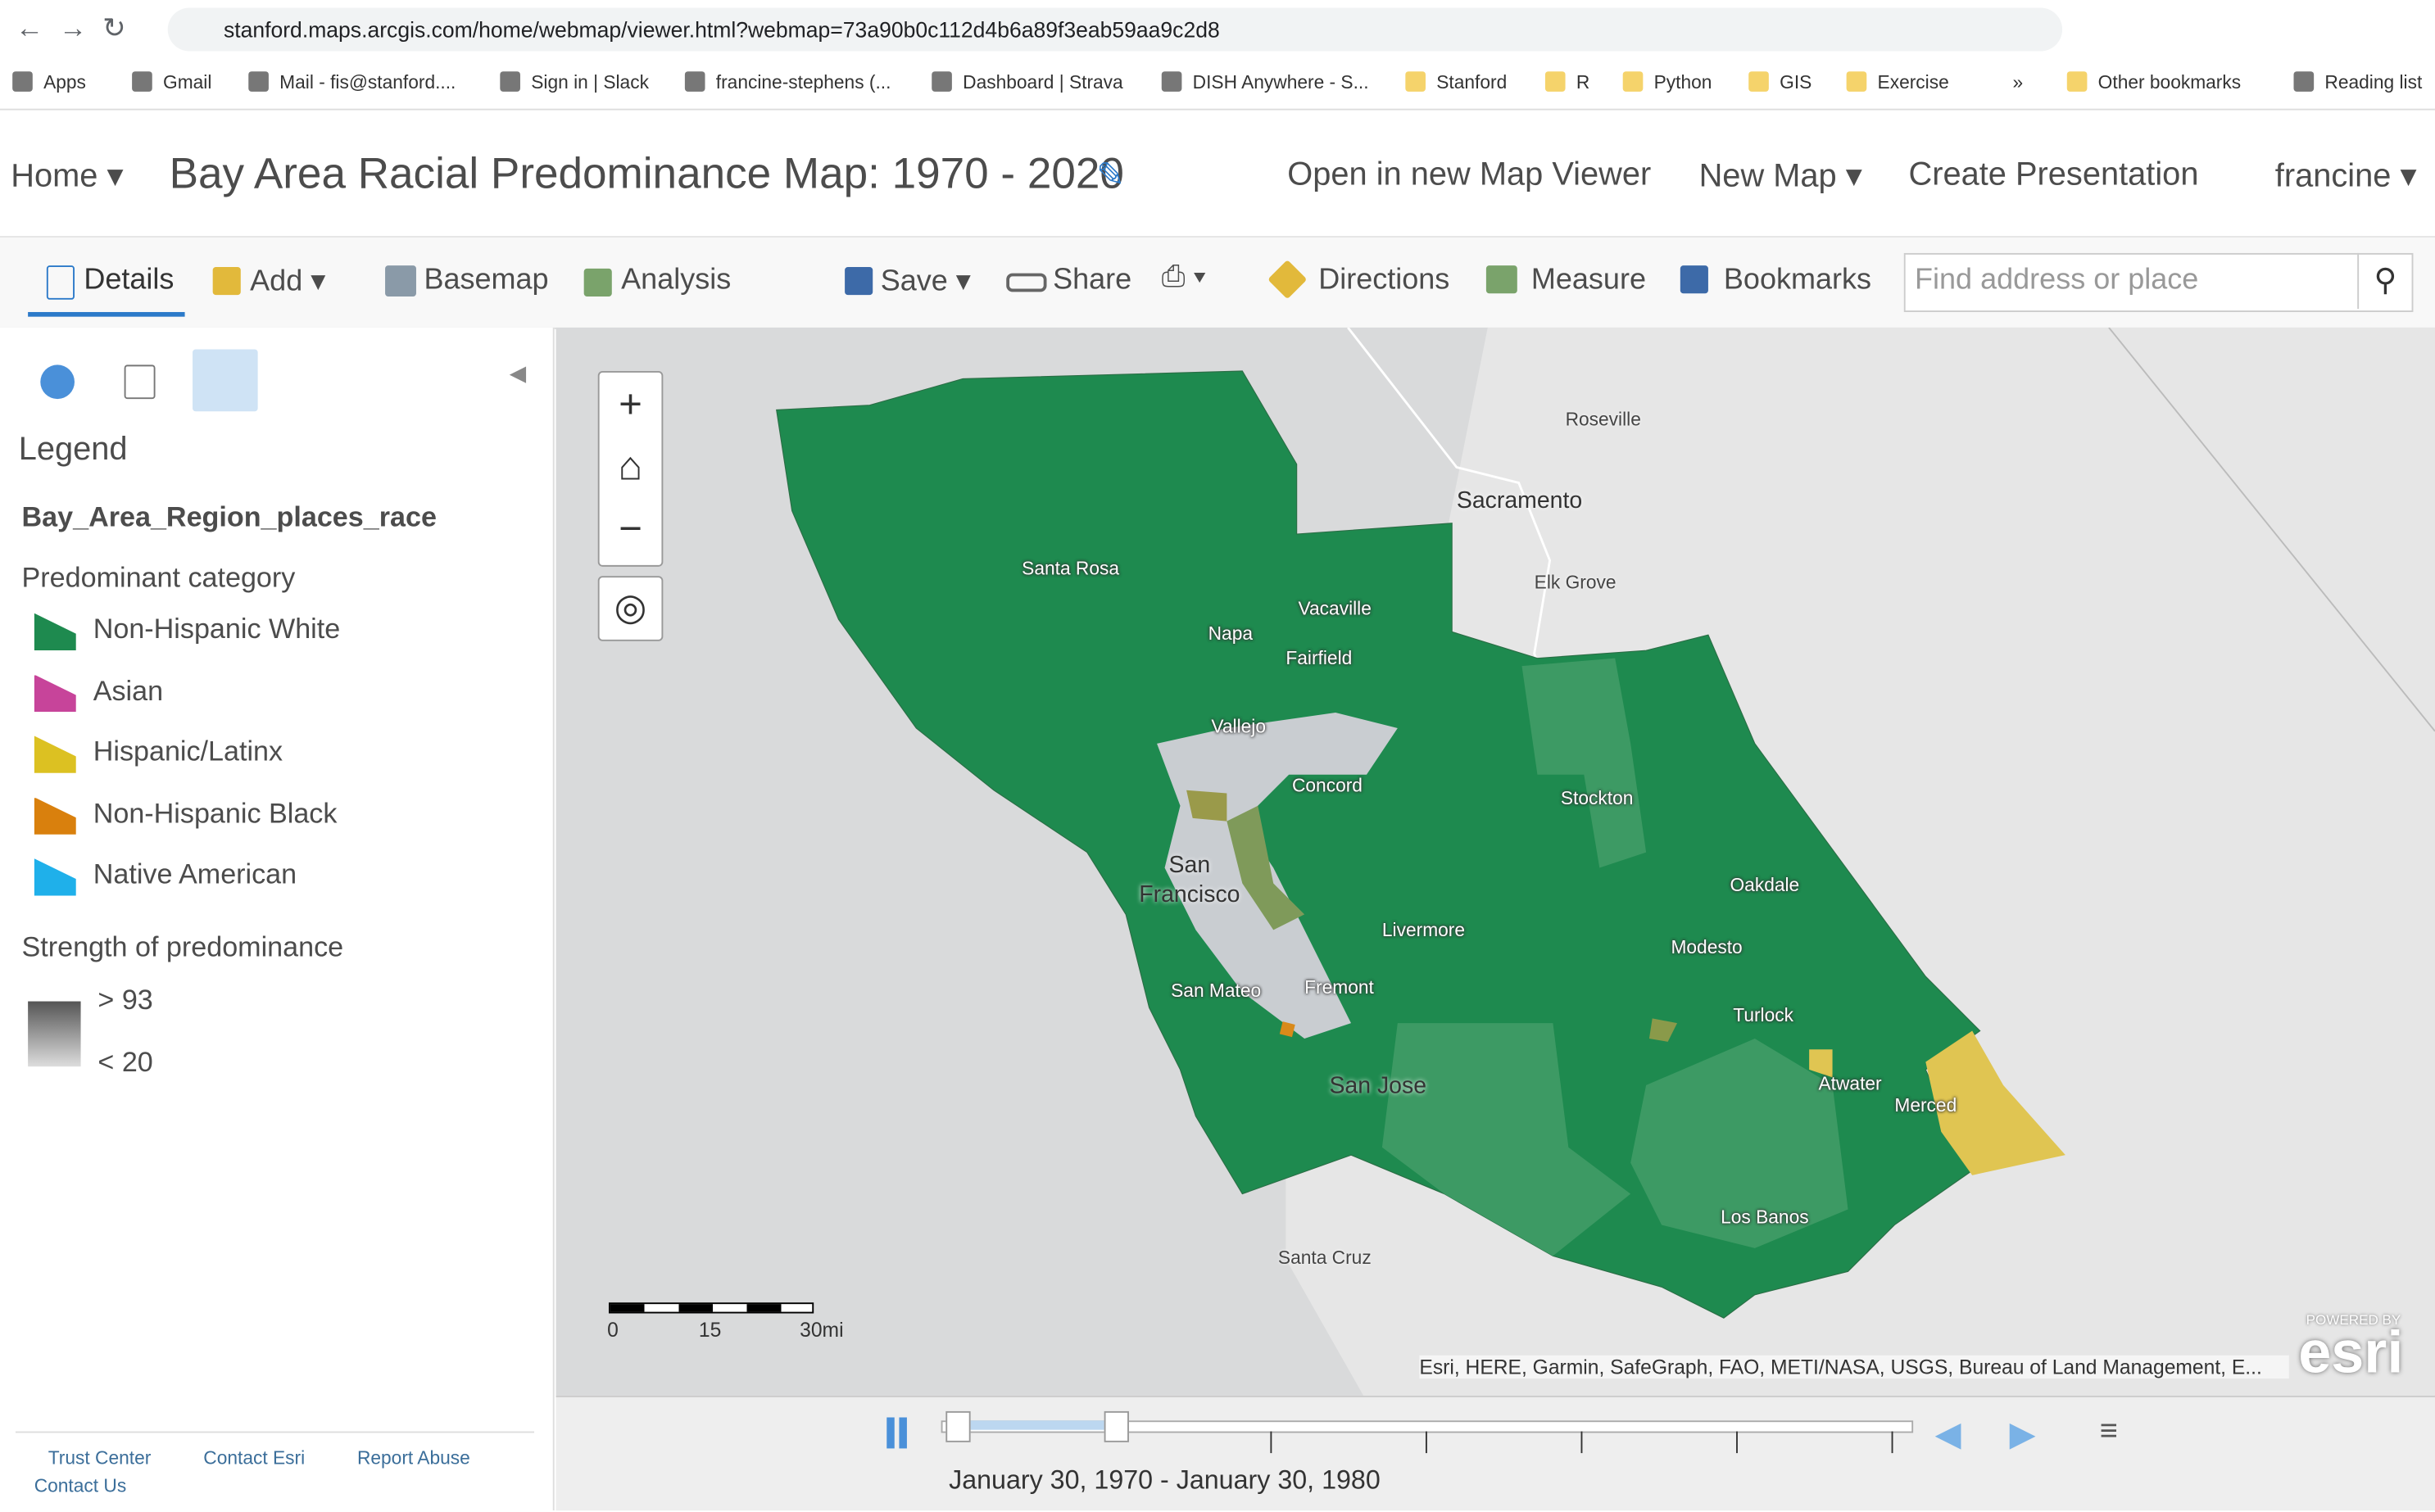 This screenshot has width=2435, height=1512. I want to click on scale-label: 0, so click(613, 1330).